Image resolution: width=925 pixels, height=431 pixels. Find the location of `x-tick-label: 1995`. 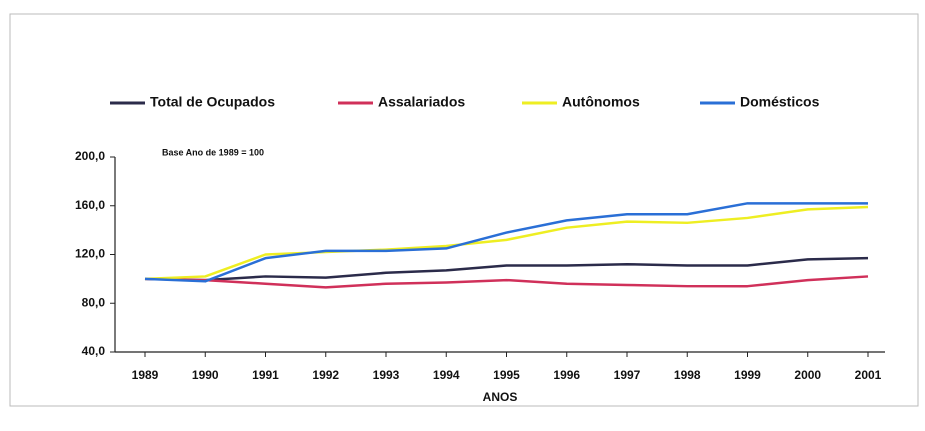

x-tick-label: 1995 is located at coordinates (506, 375).